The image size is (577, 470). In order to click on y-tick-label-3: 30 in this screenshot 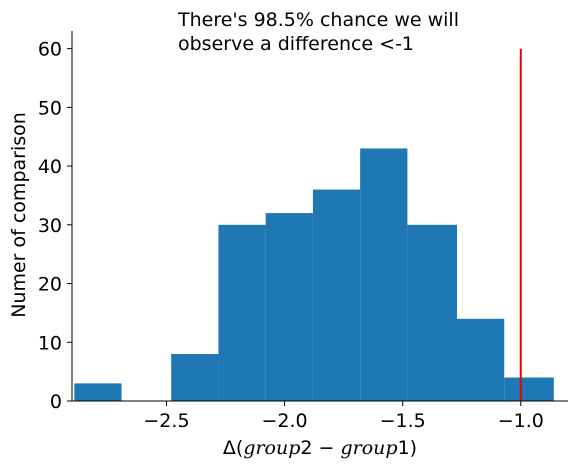, I will do `click(50, 226)`.